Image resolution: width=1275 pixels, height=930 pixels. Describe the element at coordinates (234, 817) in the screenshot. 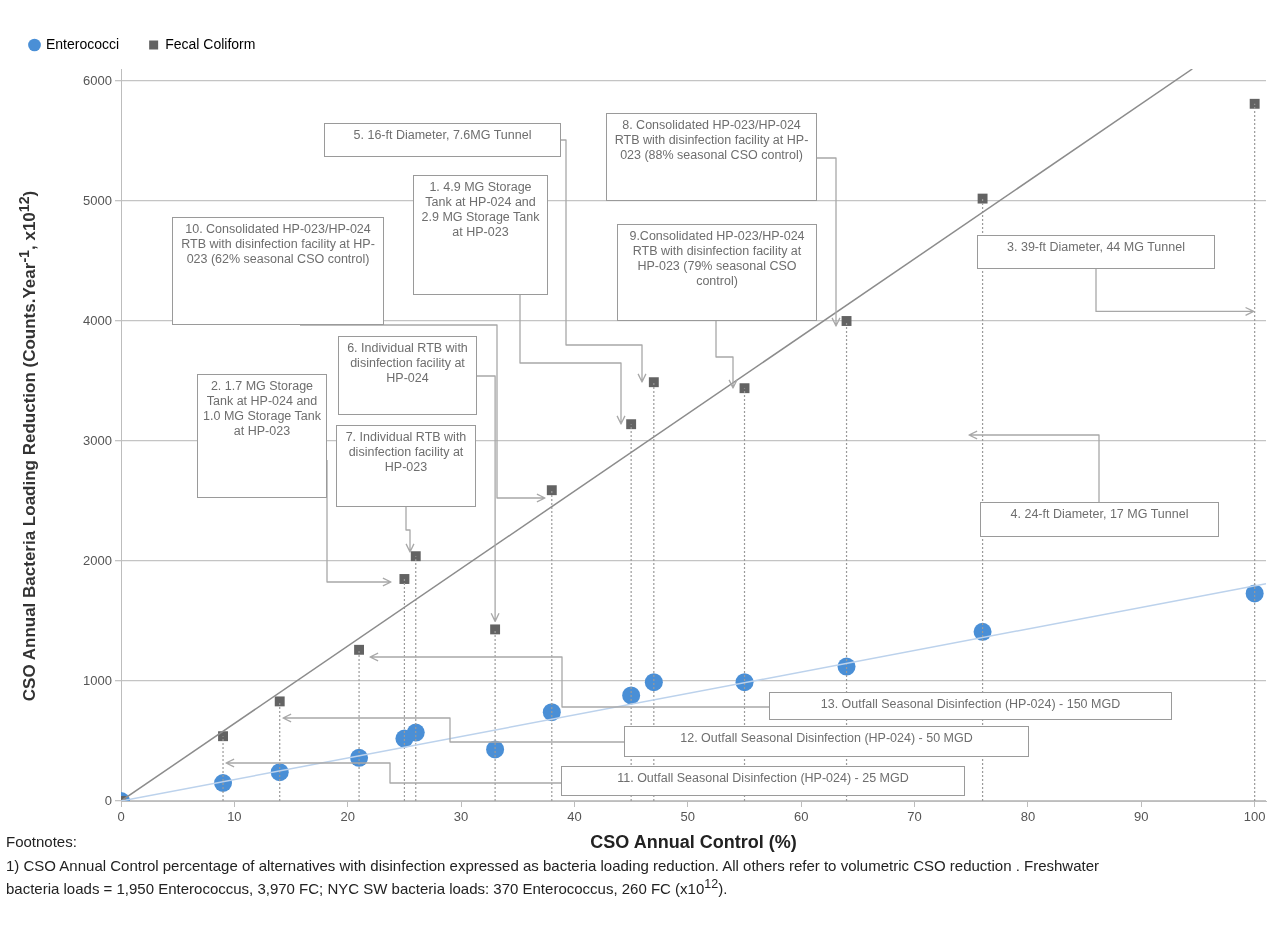

I see `x-tick-label: 10` at that location.